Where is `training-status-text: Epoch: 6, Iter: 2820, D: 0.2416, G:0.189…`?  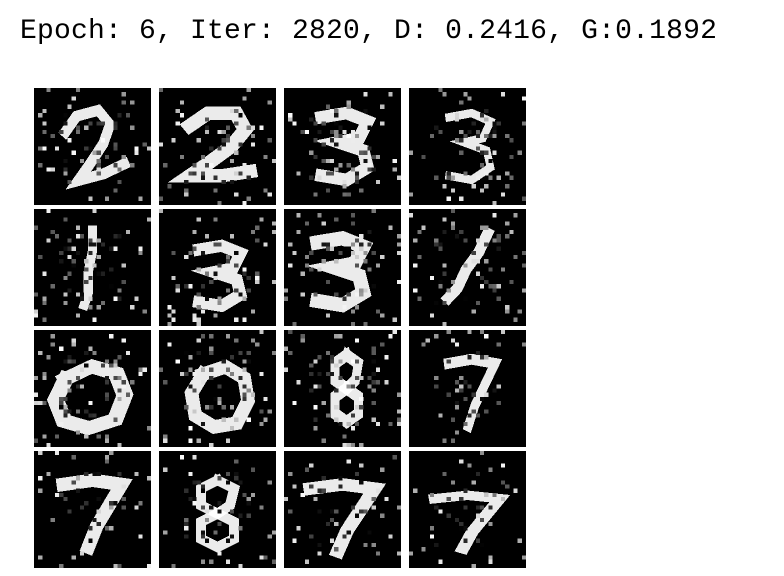
training-status-text: Epoch: 6, Iter: 2820, D: 0.2416, G:0.189… is located at coordinates (369, 31).